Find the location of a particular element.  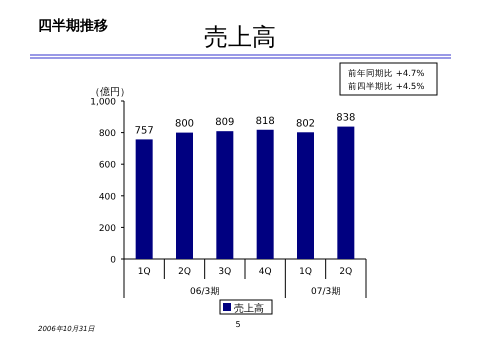

chart-title: 売上高 is located at coordinates (240, 37).